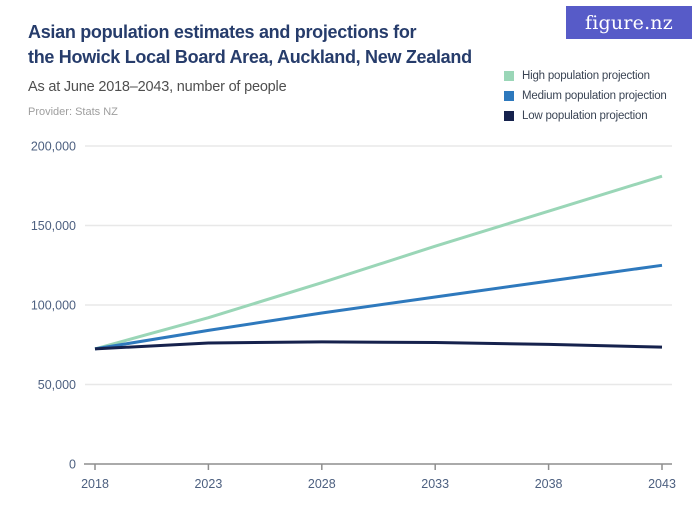 Image resolution: width=700 pixels, height=525 pixels. Describe the element at coordinates (594, 96) in the screenshot. I see `legend-label-medium: Medium population projection` at that location.